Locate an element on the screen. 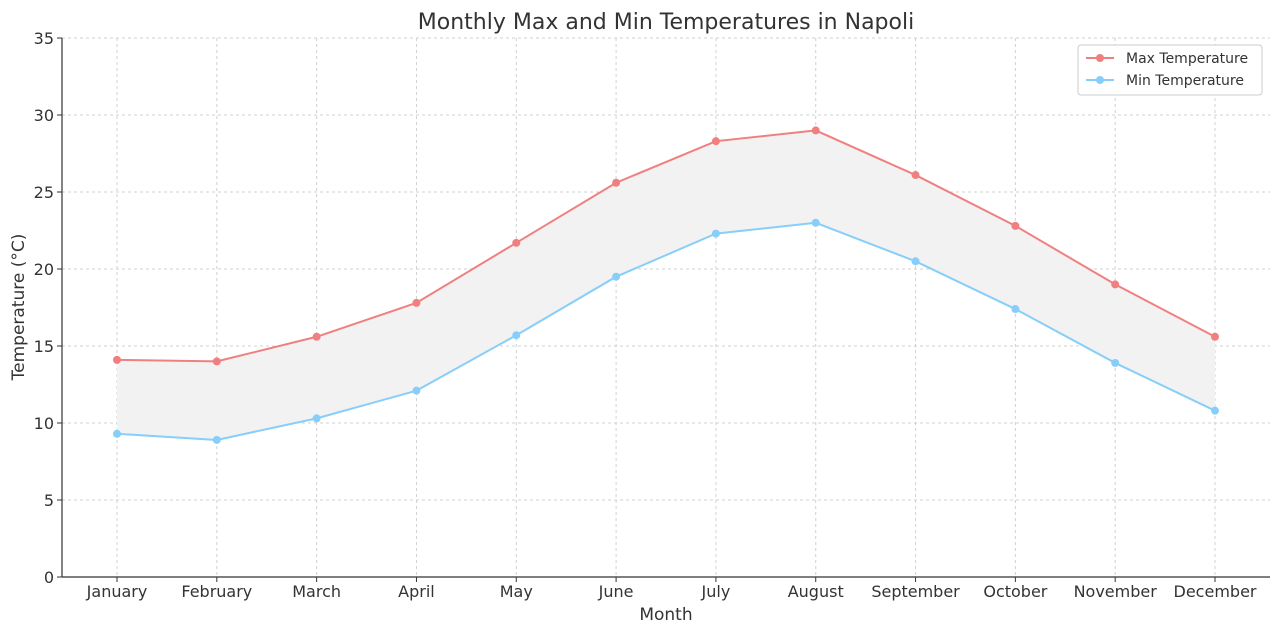  y-tick-label: 15 is located at coordinates (44, 346).